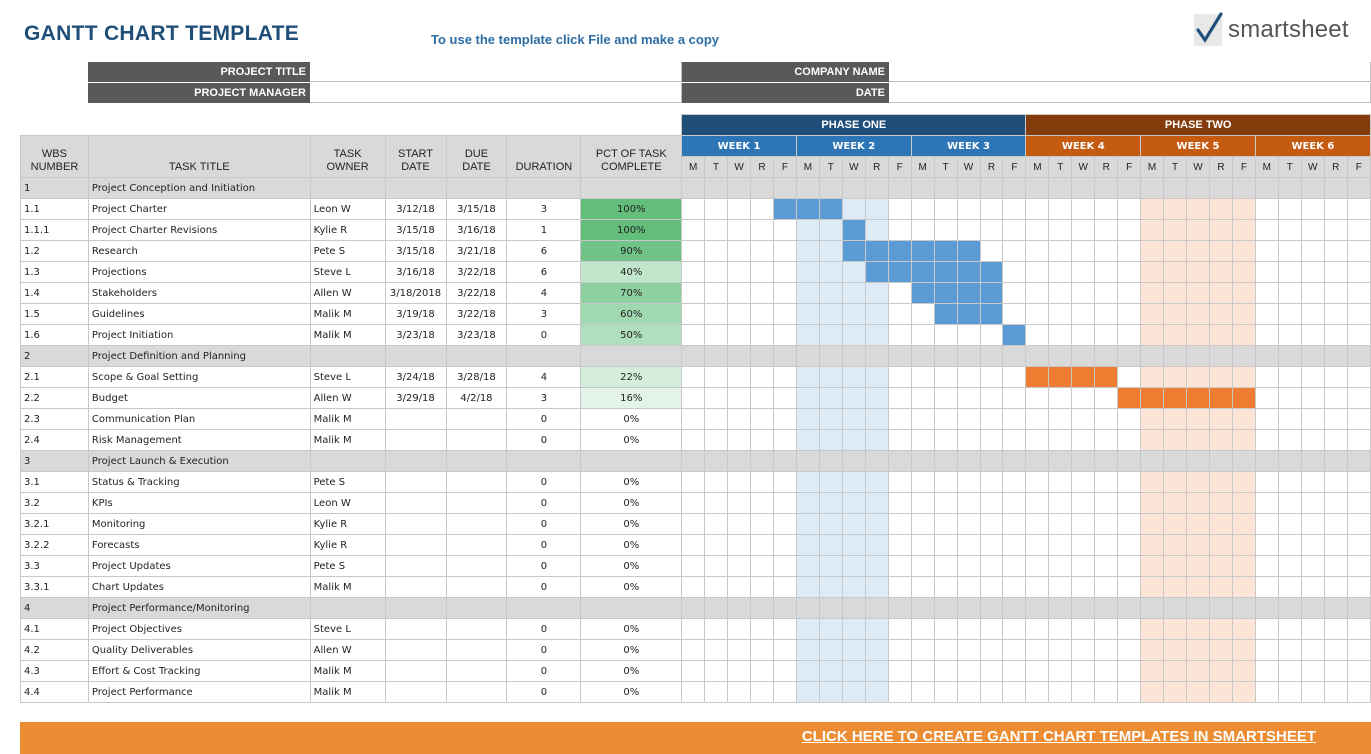 The image size is (1371, 754). What do you see at coordinates (544, 650) in the screenshot?
I see `duration-cell: 0` at bounding box center [544, 650].